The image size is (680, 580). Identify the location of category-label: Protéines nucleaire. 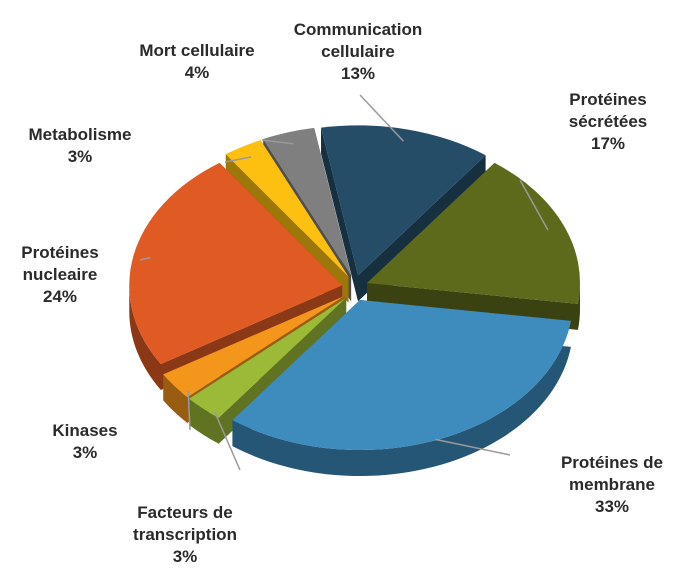
(60, 263).